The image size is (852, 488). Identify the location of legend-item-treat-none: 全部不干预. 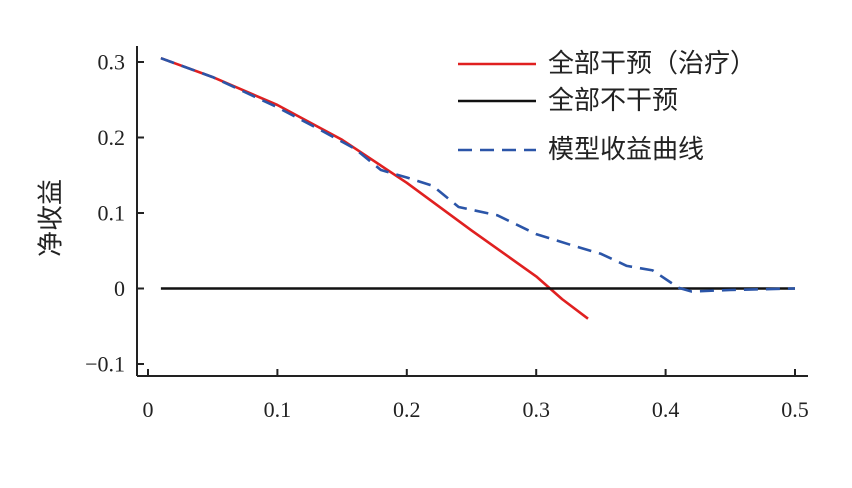
(568, 101).